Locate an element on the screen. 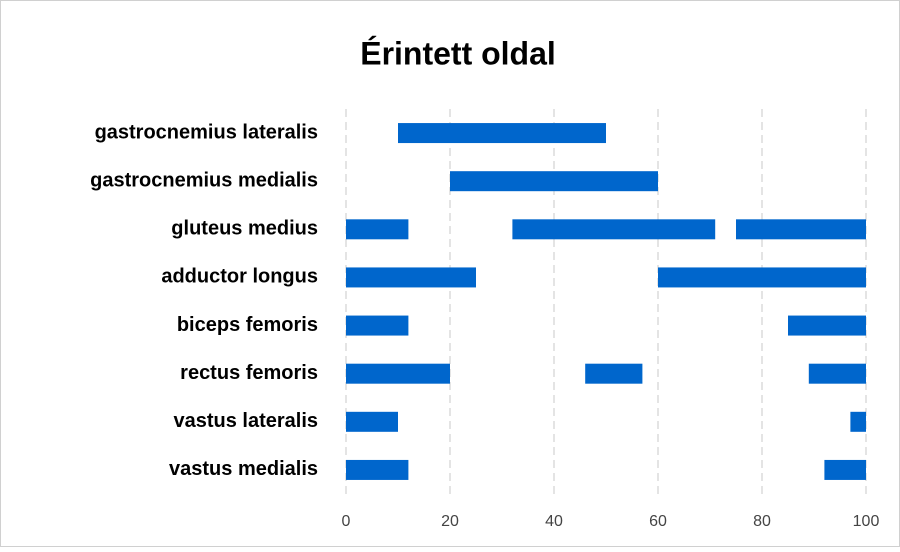 Image resolution: width=900 pixels, height=552 pixels. y-tick-label: gastrocnemius medialis is located at coordinates (204, 180).